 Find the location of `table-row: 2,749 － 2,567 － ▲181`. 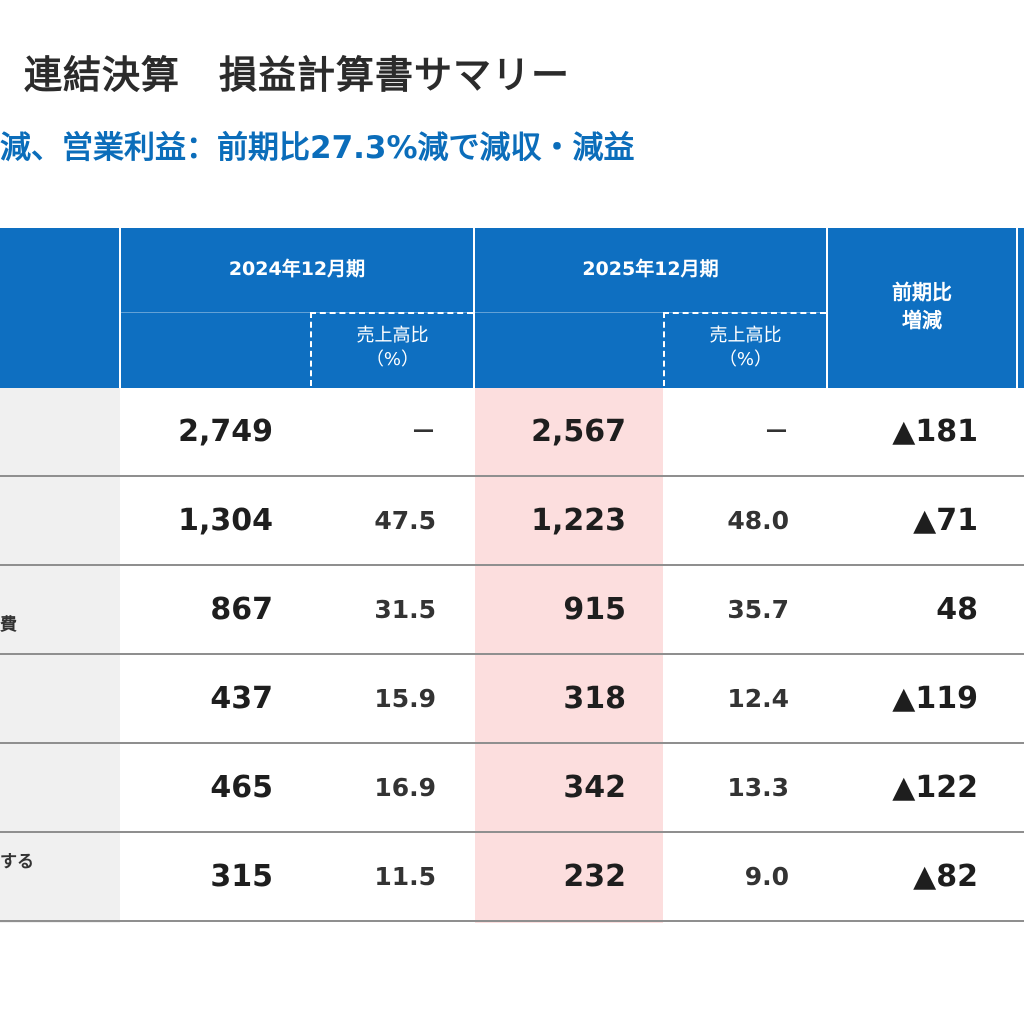

table-row: 2,749 － 2,567 － ▲181 is located at coordinates (512, 432).